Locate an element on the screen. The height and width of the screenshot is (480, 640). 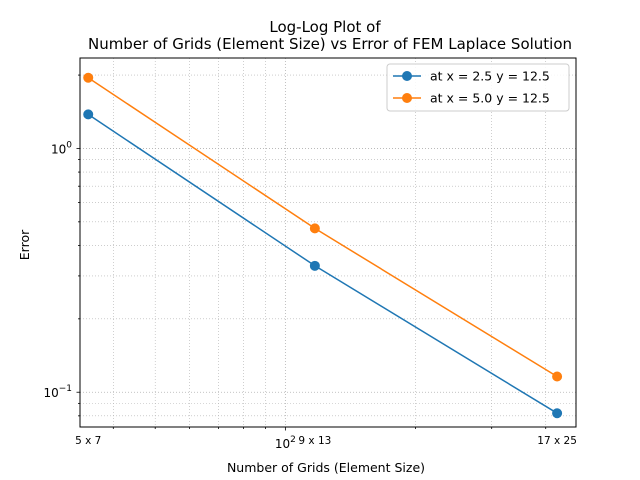
legend-box is located at coordinates (478, 87).